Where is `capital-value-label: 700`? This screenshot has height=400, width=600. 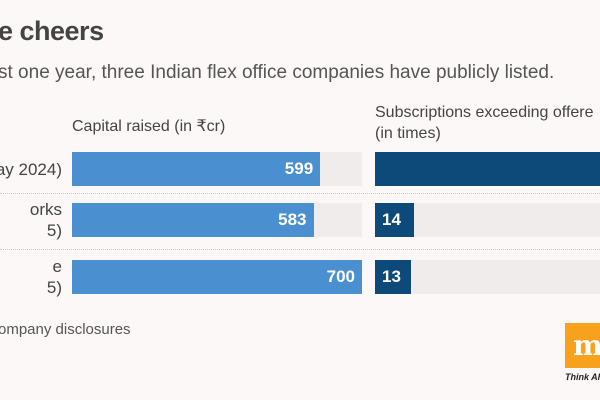 capital-value-label: 700 is located at coordinates (340, 276).